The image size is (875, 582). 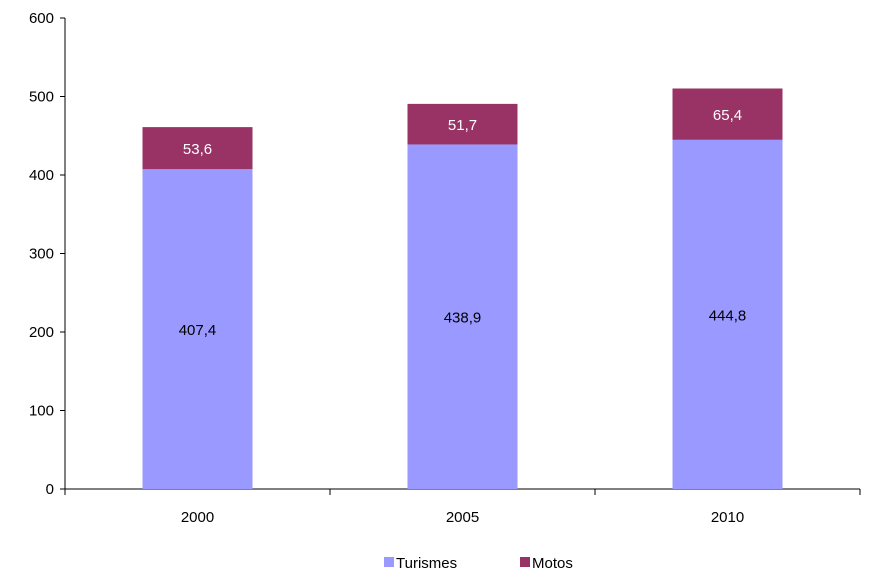 I want to click on x-tick-label: 2000, so click(x=197, y=517).